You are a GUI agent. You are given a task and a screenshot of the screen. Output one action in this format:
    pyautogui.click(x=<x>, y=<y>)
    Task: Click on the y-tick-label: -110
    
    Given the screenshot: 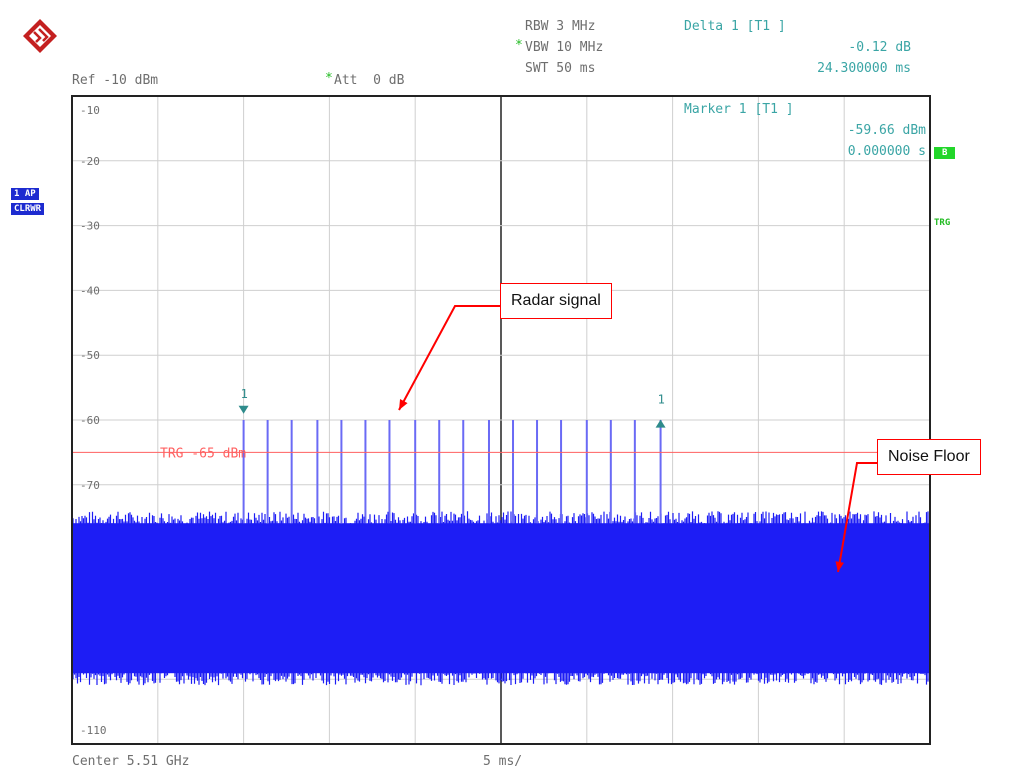 What is the action you would take?
    pyautogui.click(x=93, y=730)
    